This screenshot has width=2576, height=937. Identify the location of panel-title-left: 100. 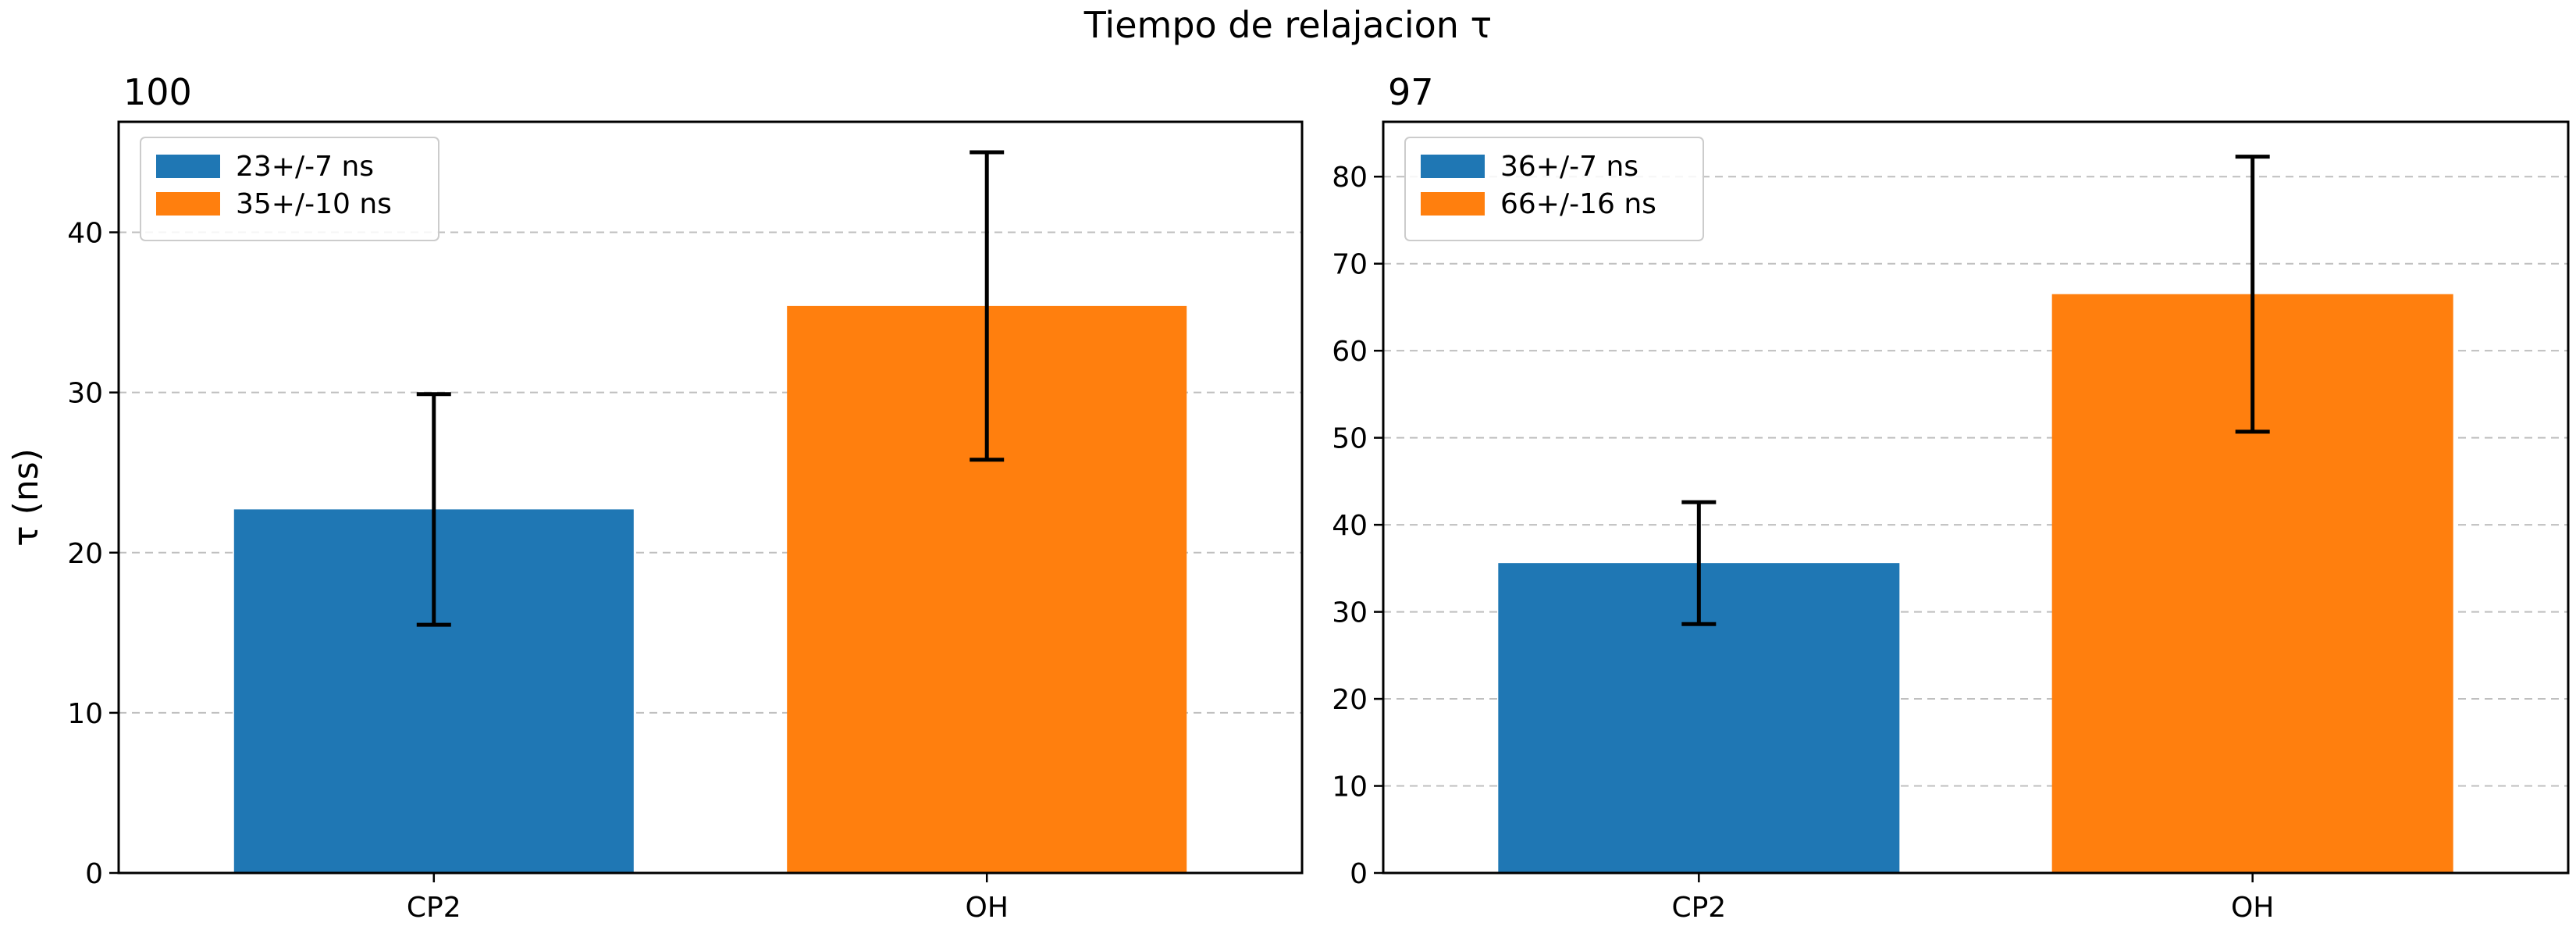
(157, 92).